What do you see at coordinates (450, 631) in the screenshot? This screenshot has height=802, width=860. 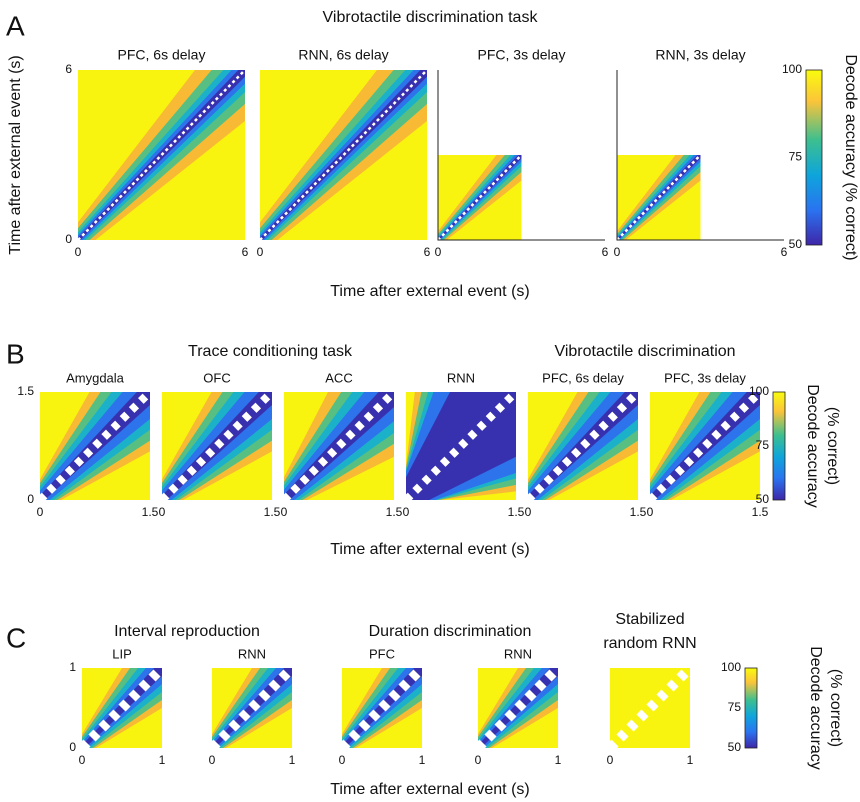 I see `panel-title: Duration discrimination` at bounding box center [450, 631].